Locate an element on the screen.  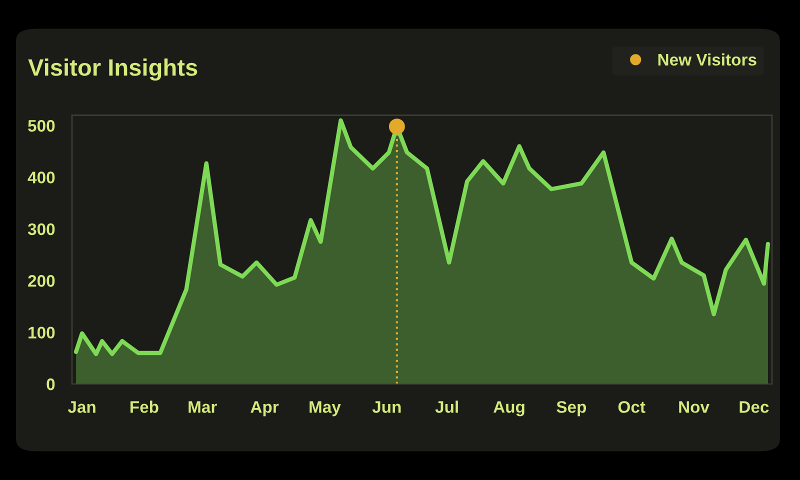
x-tick-label: Oct is located at coordinates (632, 407).